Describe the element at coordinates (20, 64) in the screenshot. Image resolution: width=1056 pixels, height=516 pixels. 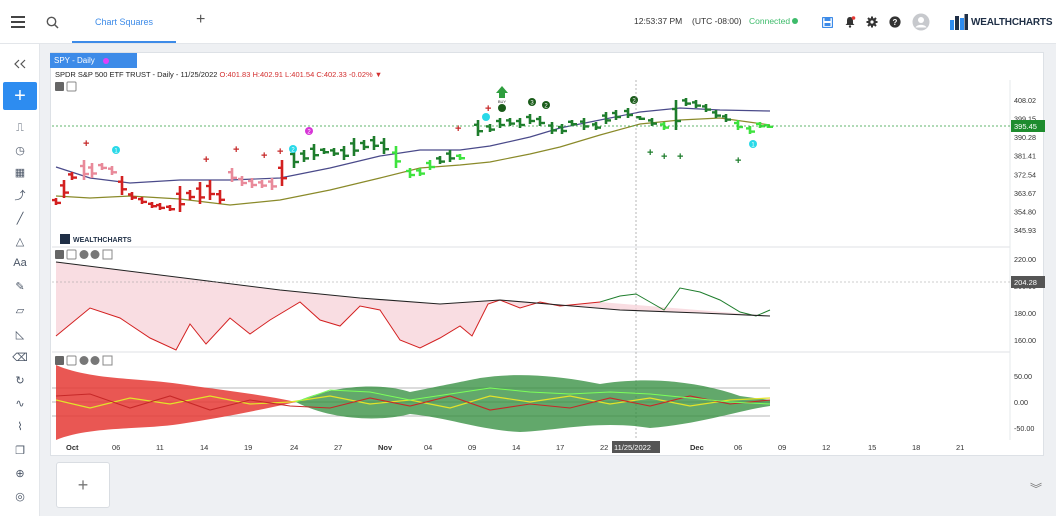
I see `double-chevron-left-icon` at that location.